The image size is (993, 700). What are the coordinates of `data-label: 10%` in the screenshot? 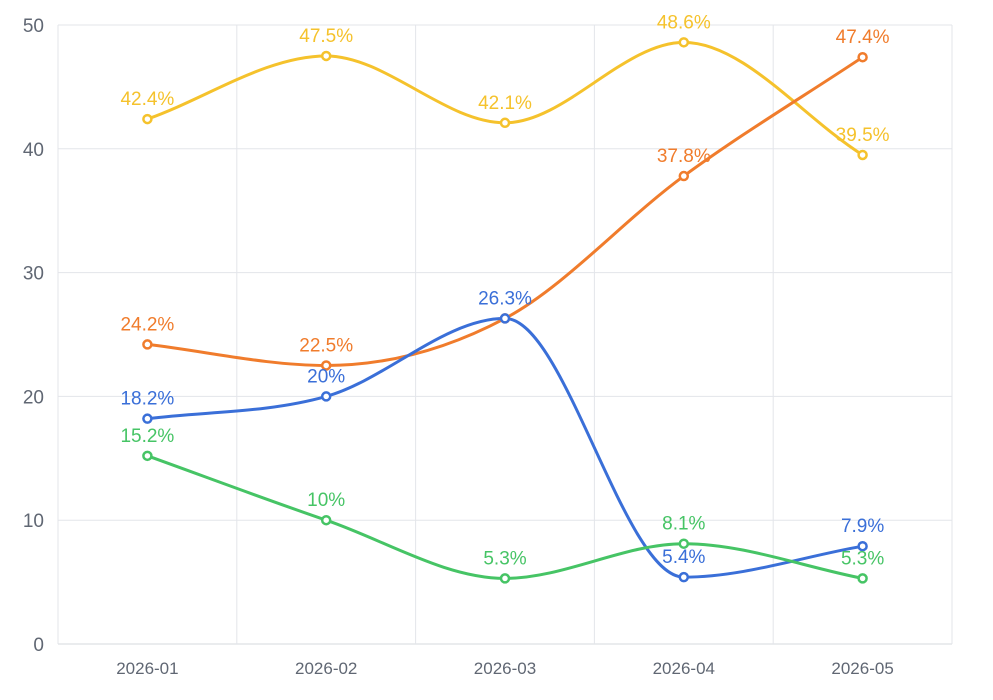 It's located at (326, 500).